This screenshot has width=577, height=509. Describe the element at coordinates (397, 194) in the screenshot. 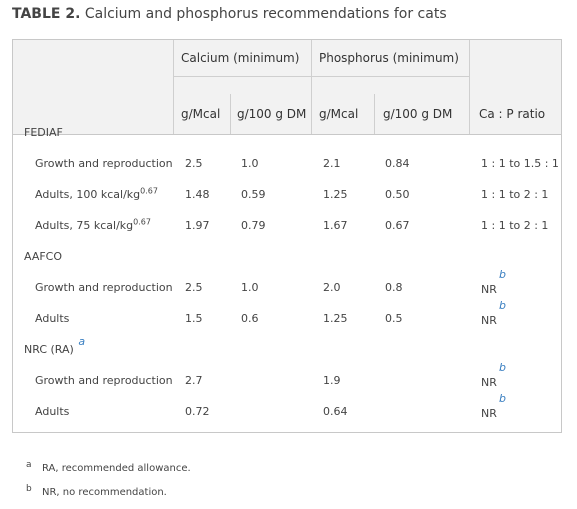

I see `phosphorus-dm-value: 0.50` at that location.